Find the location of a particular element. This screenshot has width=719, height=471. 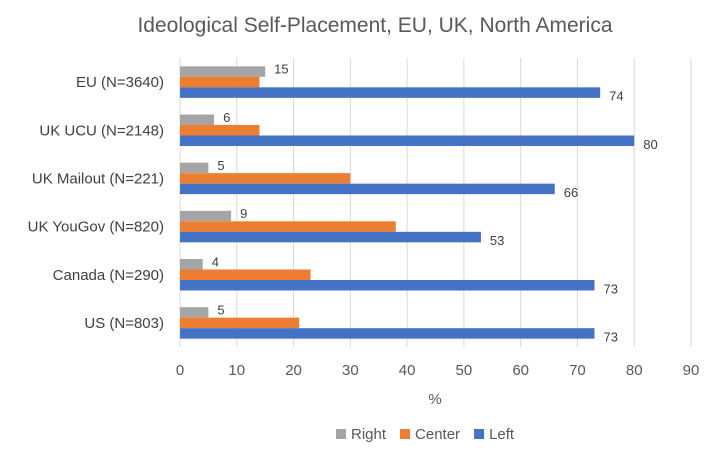

legend-label-right: Right is located at coordinates (369, 434).